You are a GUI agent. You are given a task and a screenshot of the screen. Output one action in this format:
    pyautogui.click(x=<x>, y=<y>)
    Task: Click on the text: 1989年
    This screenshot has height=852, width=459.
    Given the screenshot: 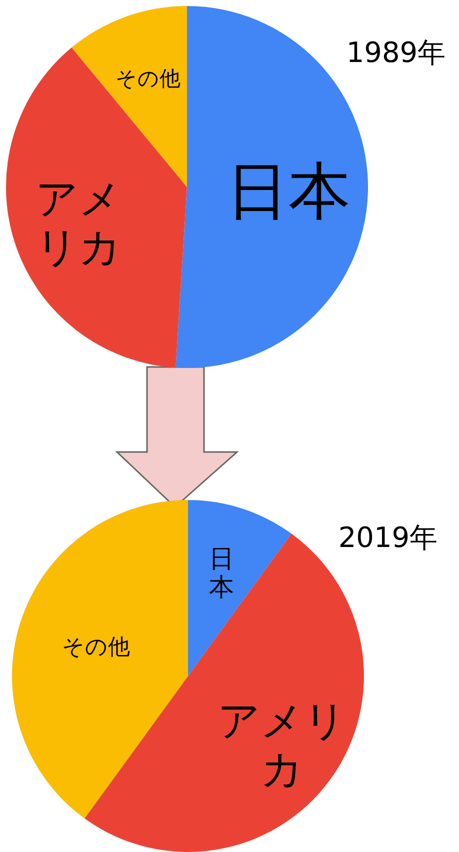 What is the action you would take?
    pyautogui.click(x=396, y=52)
    